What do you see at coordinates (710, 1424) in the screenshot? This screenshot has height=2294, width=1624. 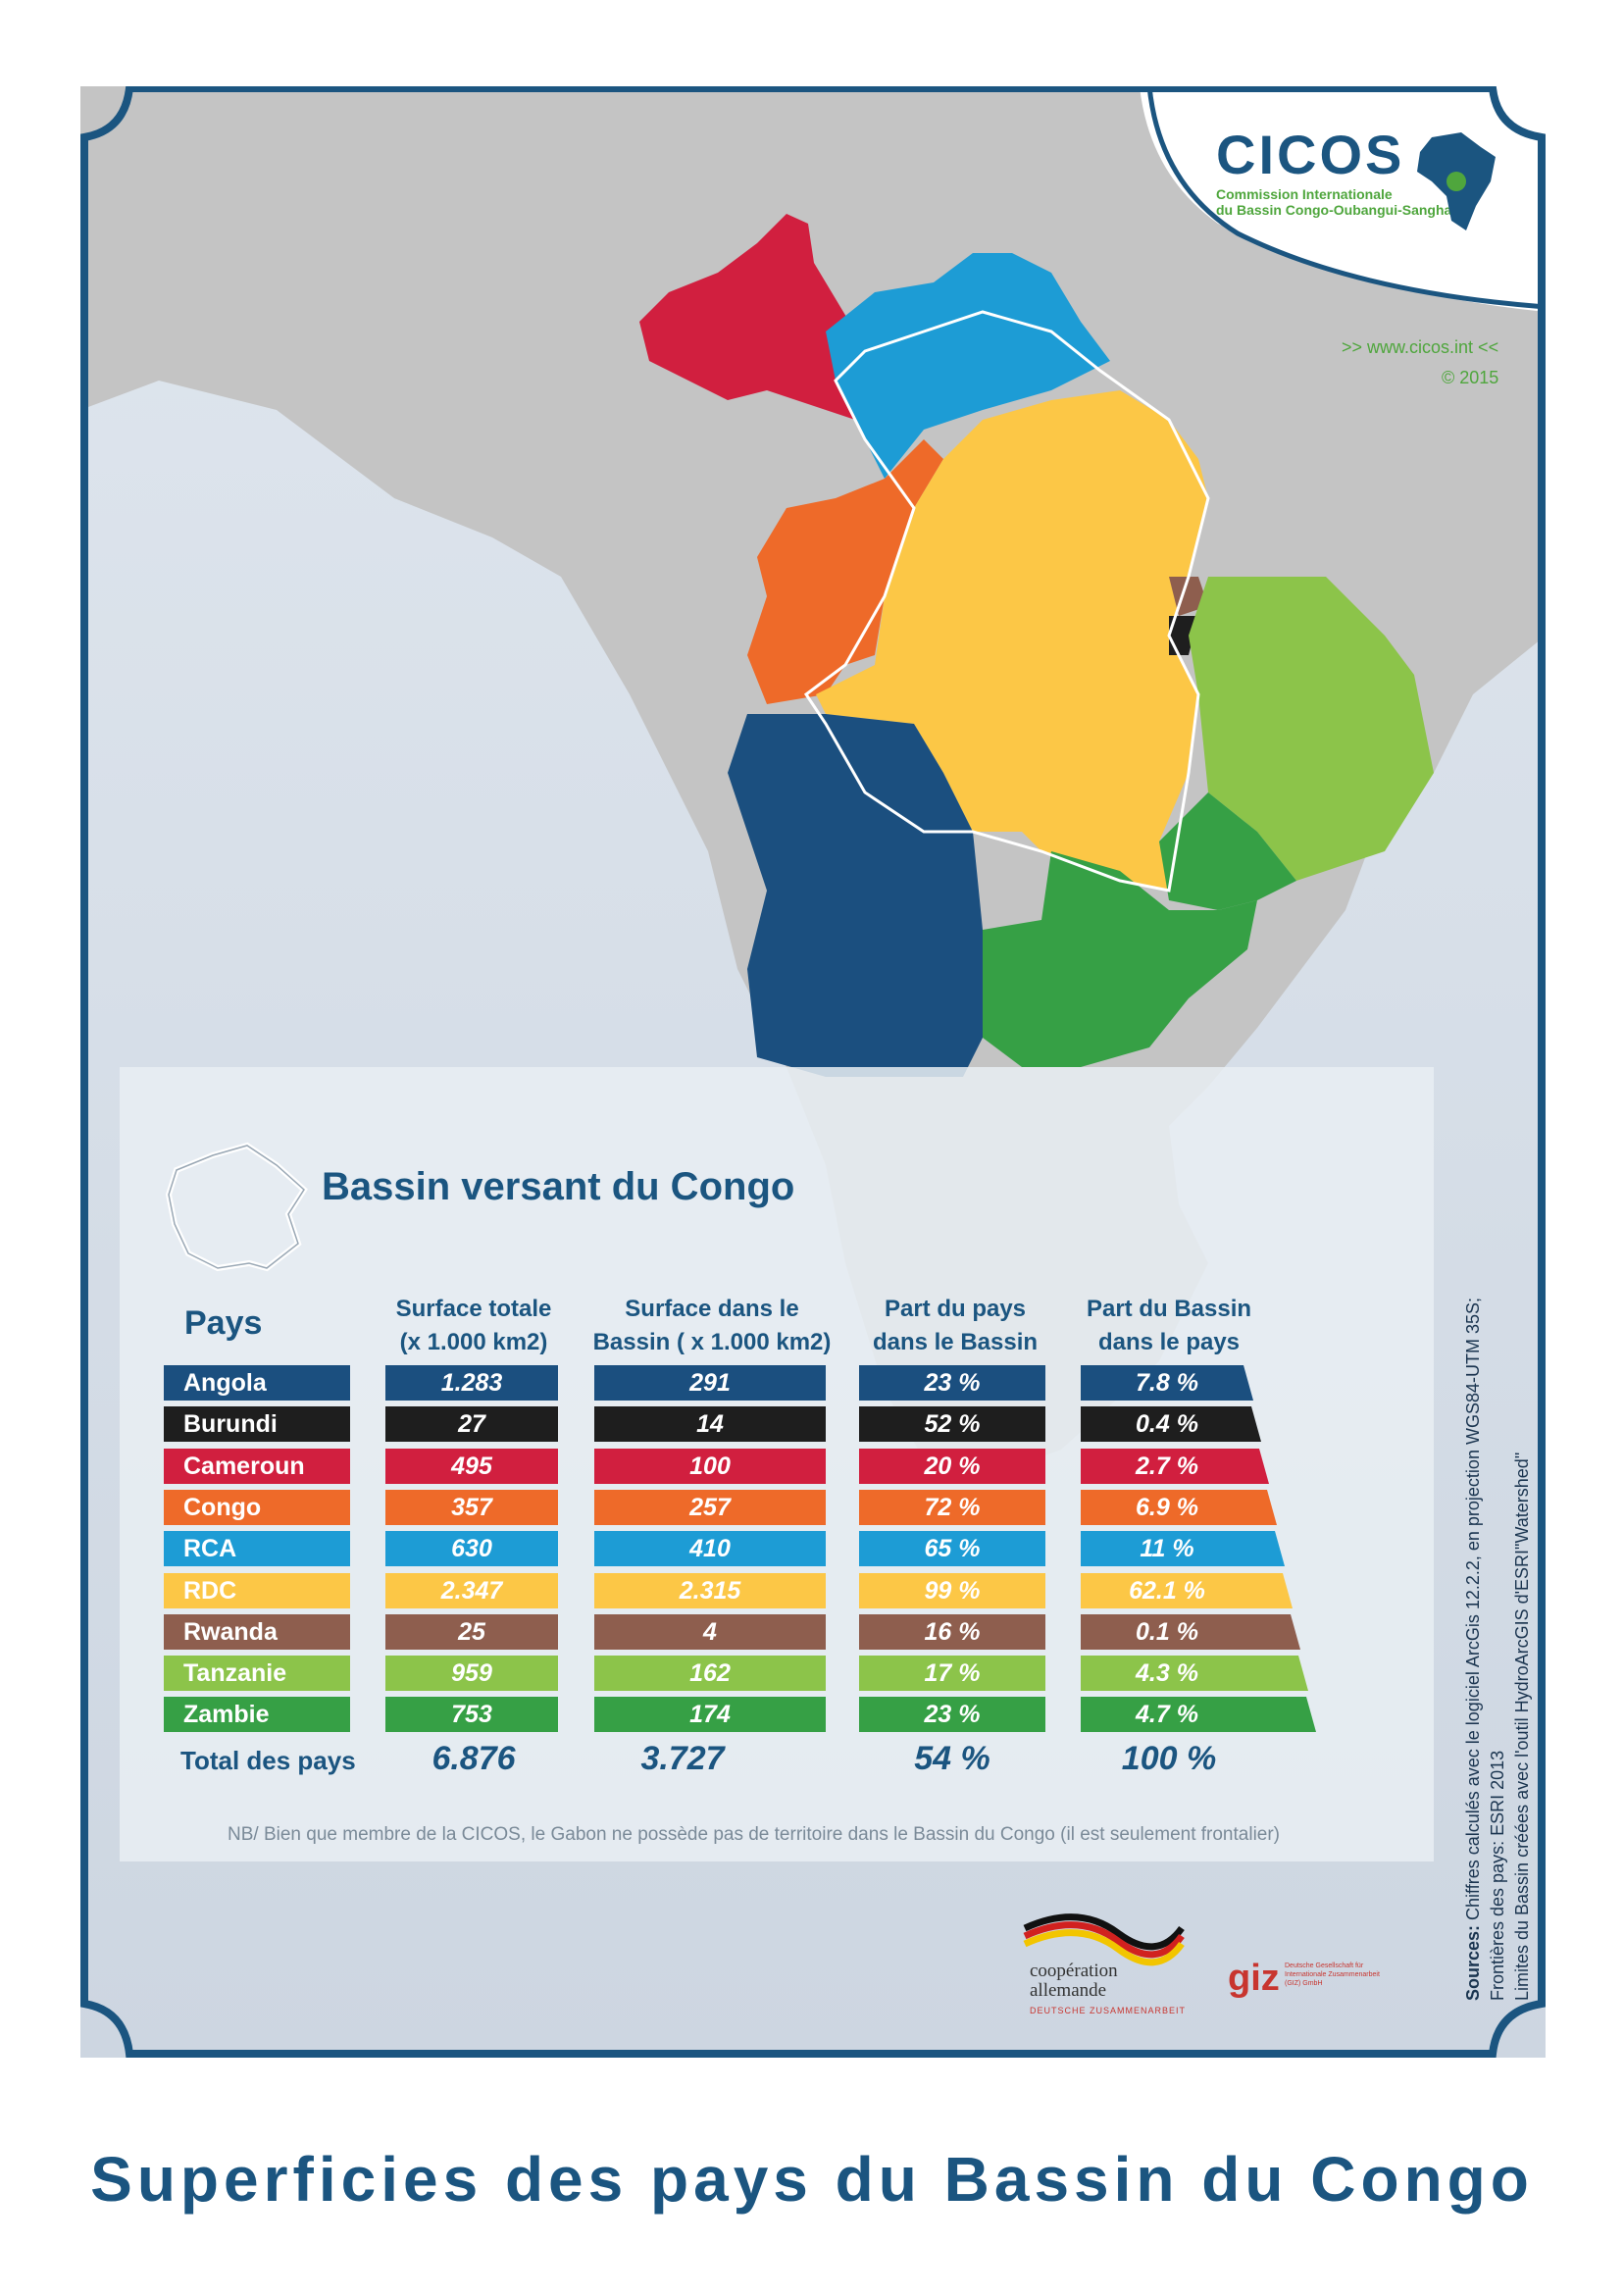 I see `cell-surface-bassin: 14` at bounding box center [710, 1424].